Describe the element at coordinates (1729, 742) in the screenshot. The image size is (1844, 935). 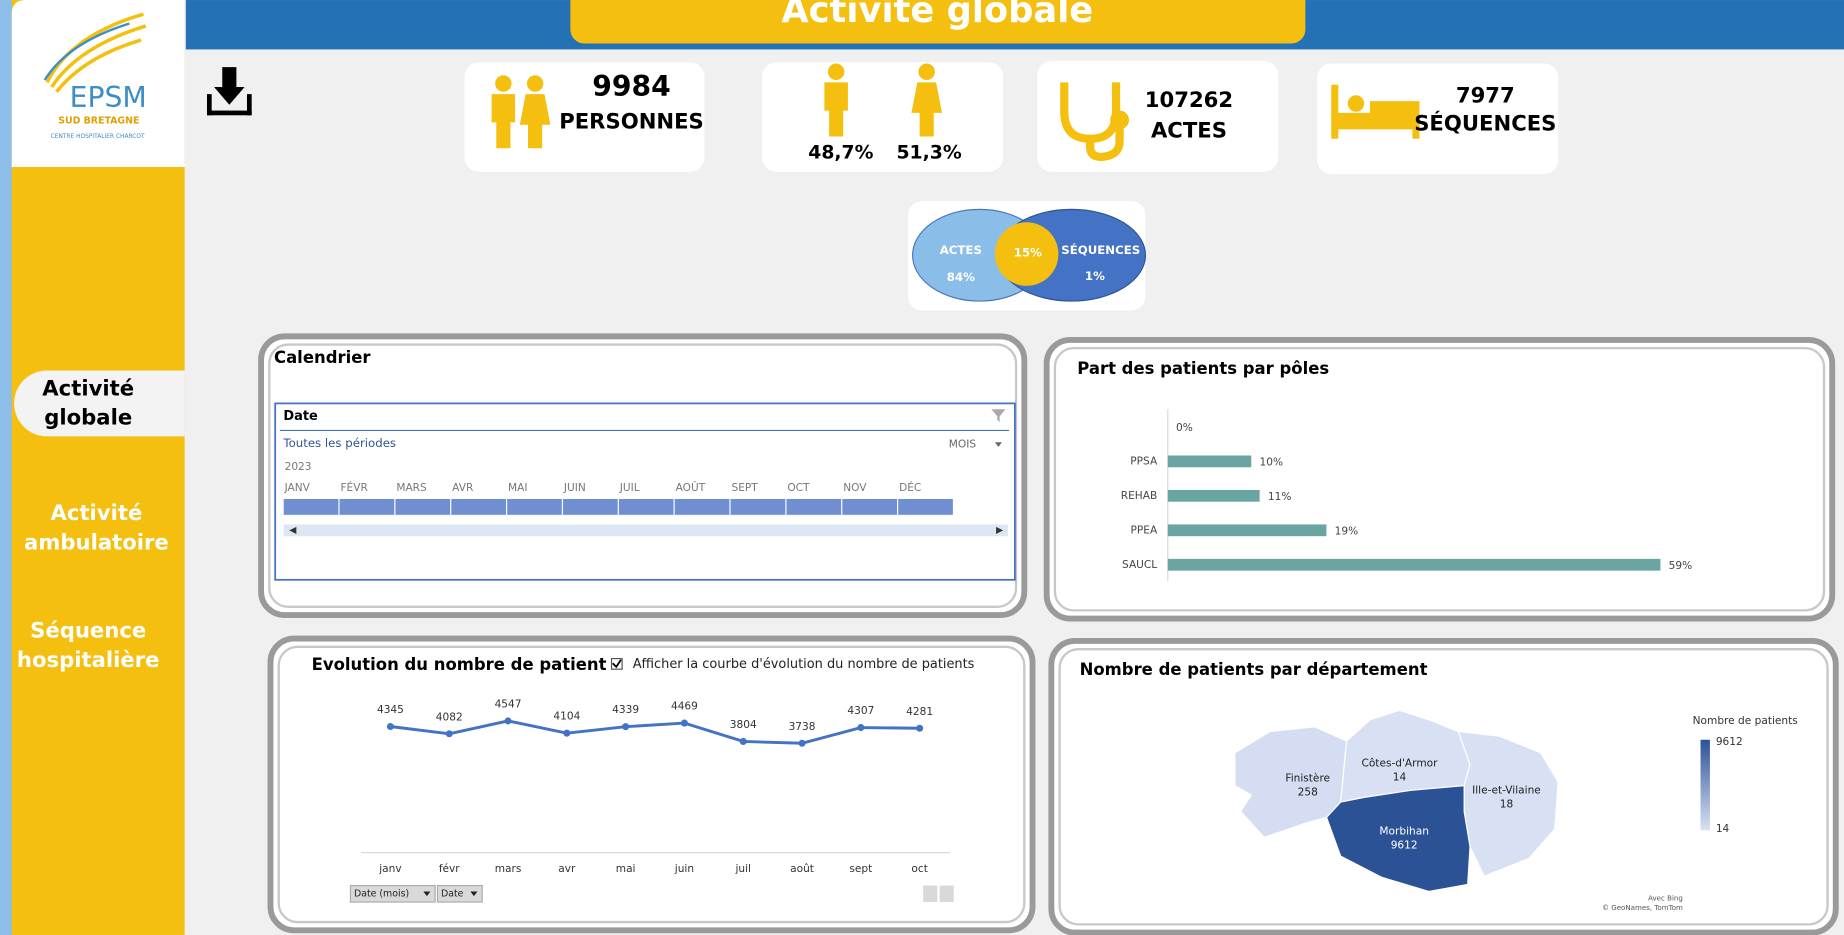
I see `legend-max: 9612` at that location.